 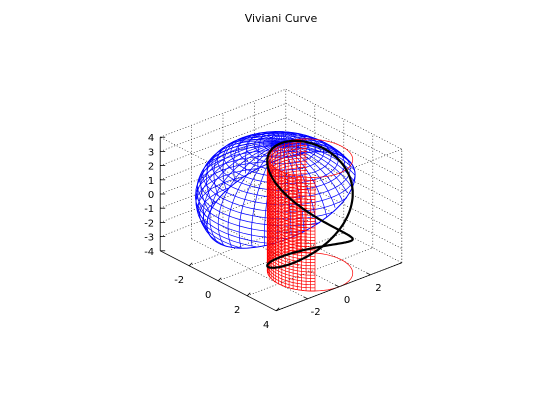 What do you see at coordinates (149, 238) in the screenshot?
I see `z-tick-label: -3` at bounding box center [149, 238].